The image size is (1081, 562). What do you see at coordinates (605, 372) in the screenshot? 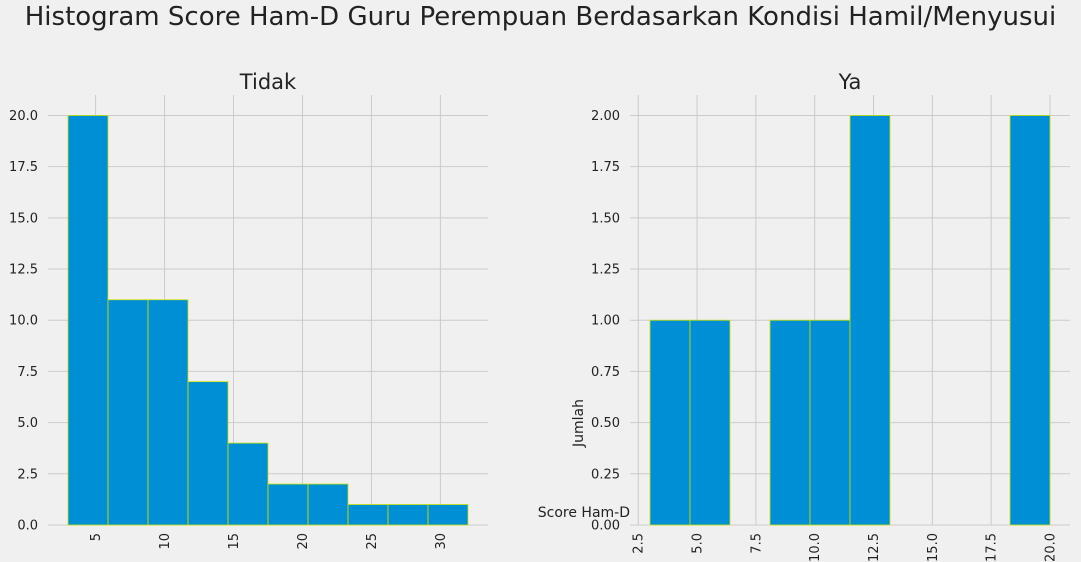
I see `y-tick-label: 0.75` at bounding box center [605, 372].